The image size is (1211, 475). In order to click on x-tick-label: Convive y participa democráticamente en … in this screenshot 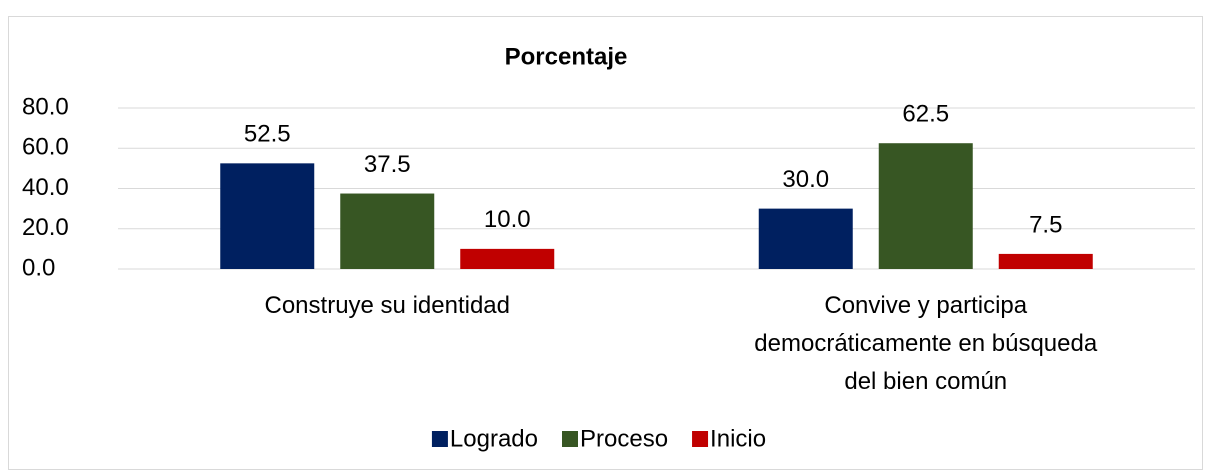, I will do `click(926, 343)`.